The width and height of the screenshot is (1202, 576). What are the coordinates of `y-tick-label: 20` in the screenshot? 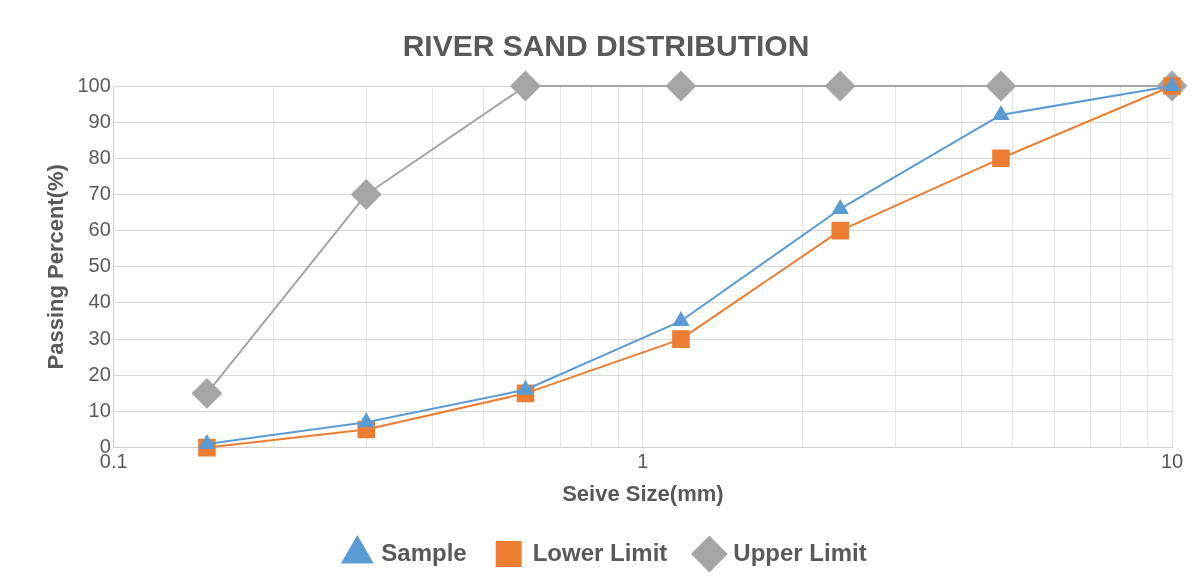 It's located at (99, 373).